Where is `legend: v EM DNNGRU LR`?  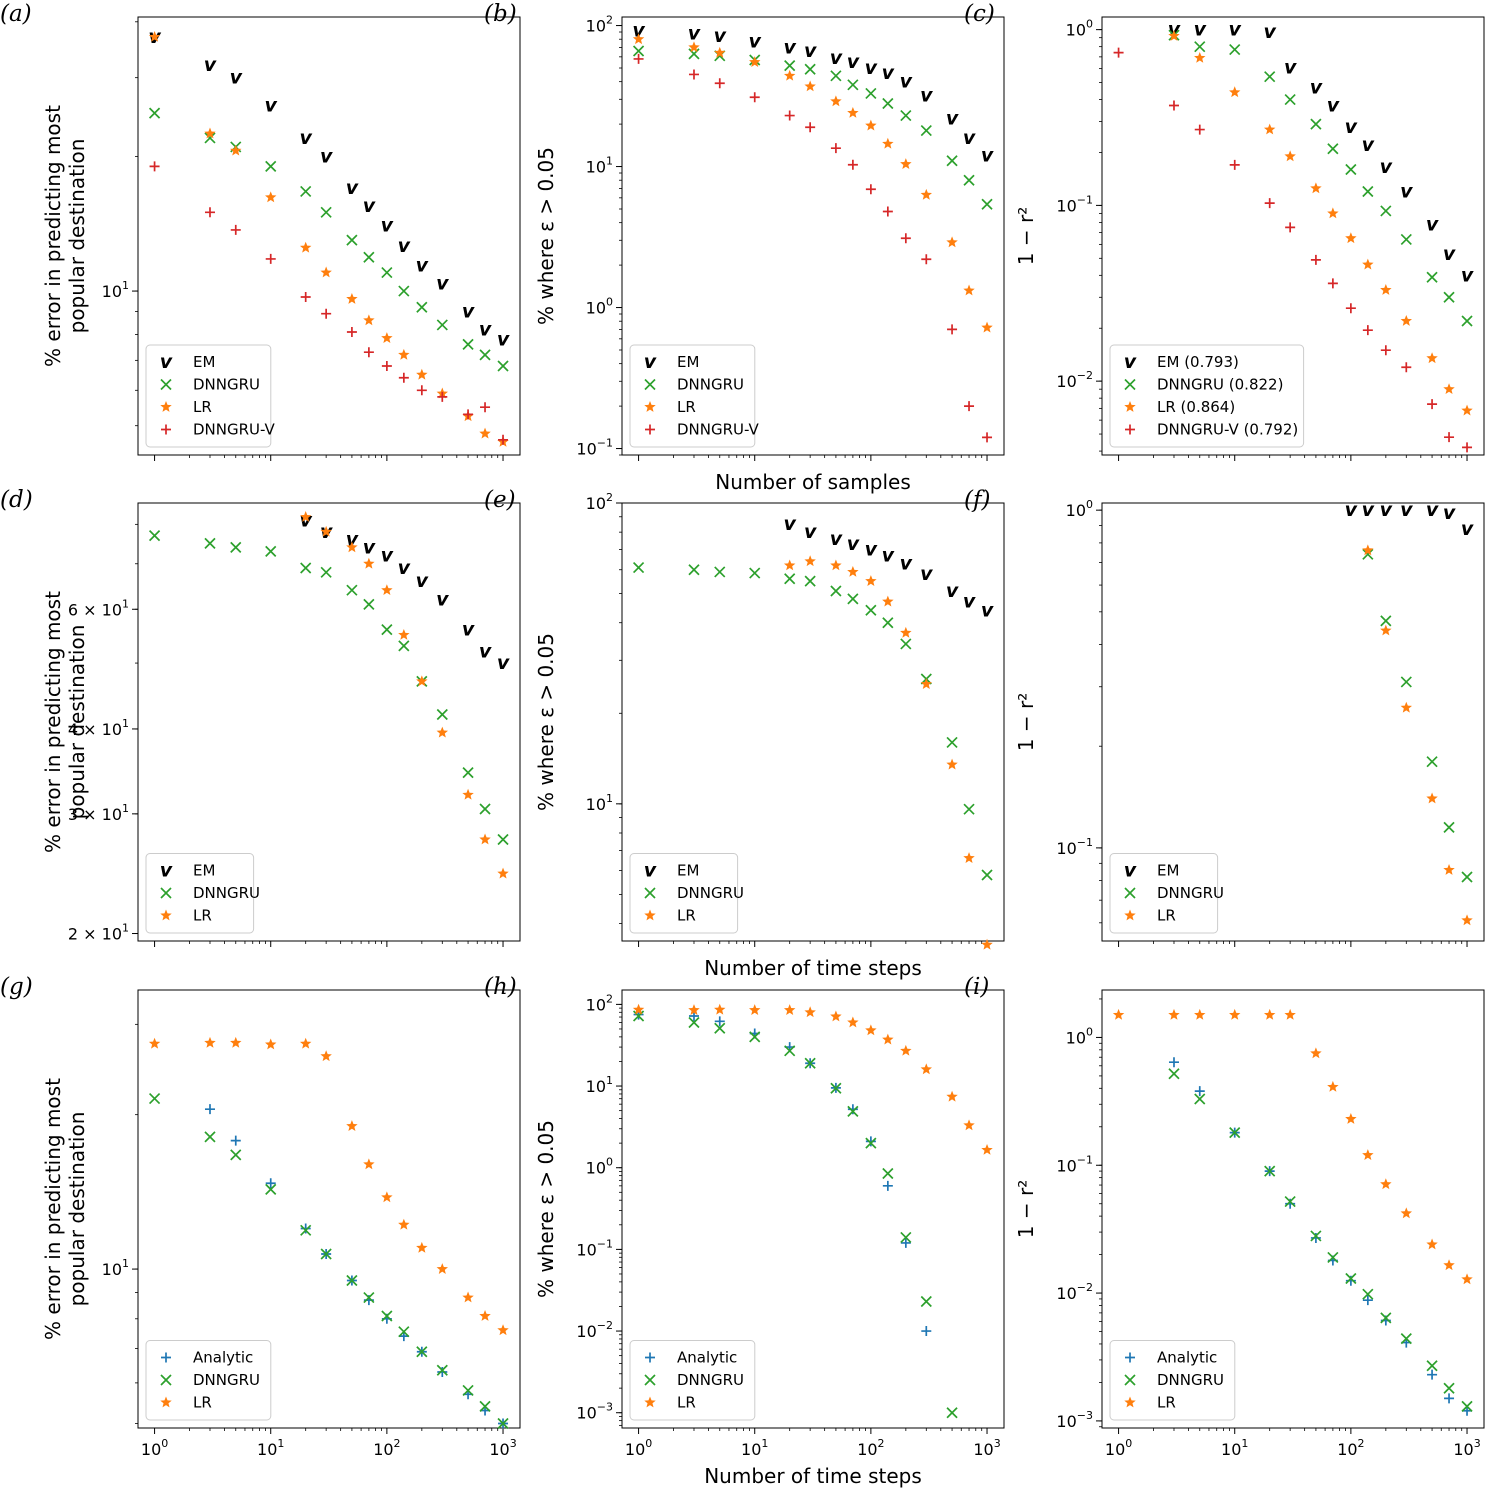 legend: v EM DNNGRU LR is located at coordinates (1166, 893).